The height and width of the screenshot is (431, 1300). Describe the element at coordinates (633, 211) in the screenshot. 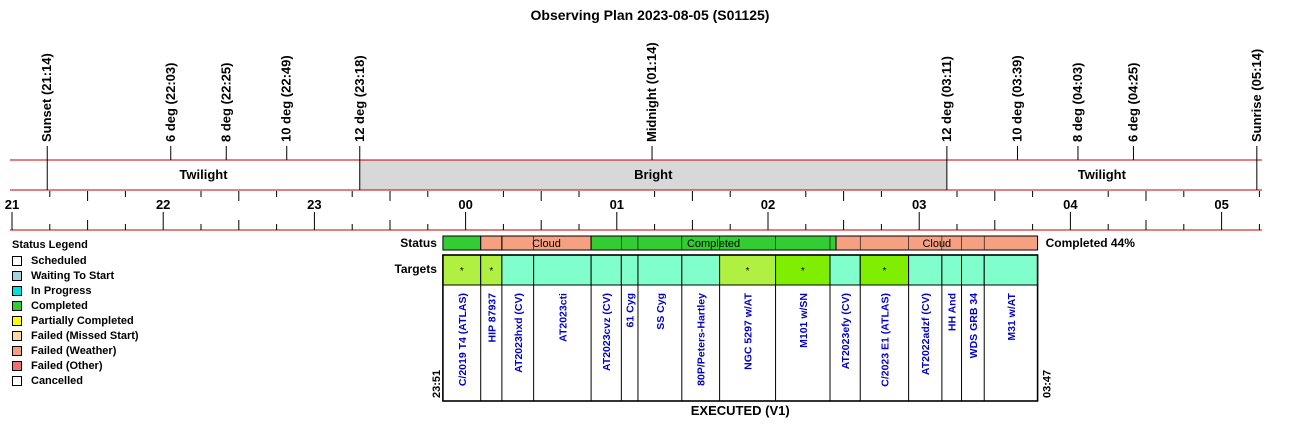

I see `time-axis: 21 22 23 00 01 02 03 04 05` at that location.